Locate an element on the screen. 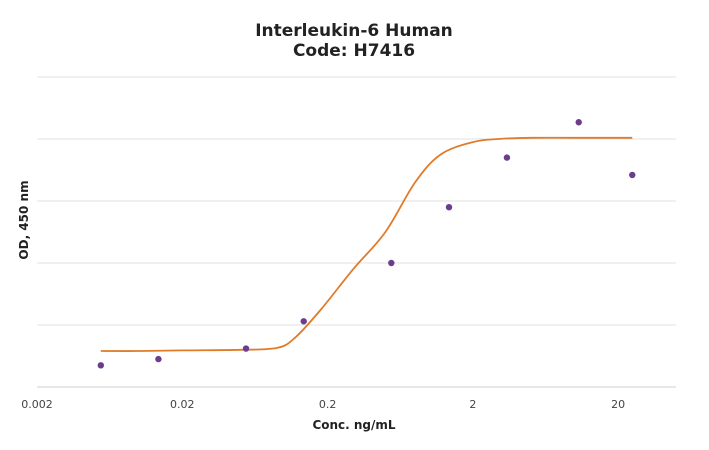 The image size is (709, 450). x-tick-label: 20 is located at coordinates (618, 404).